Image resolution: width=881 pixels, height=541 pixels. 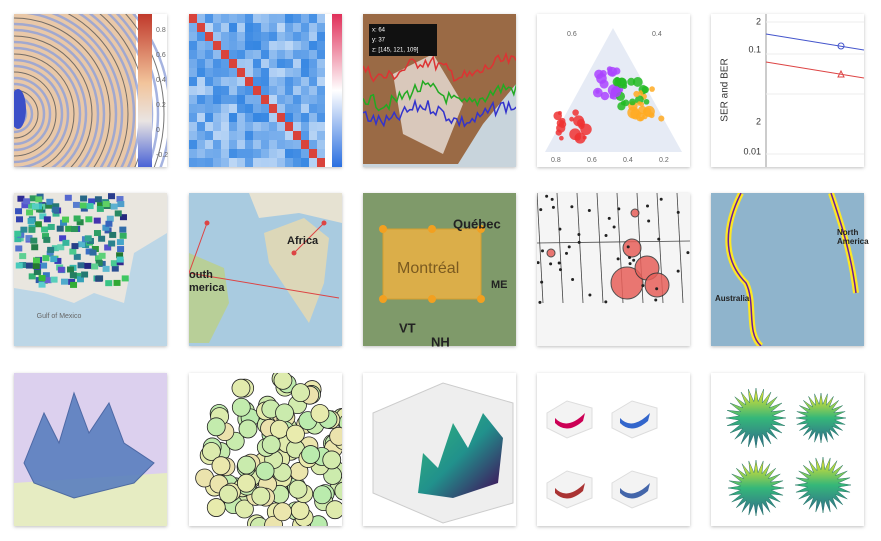 I want to click on thumbnail: x: 64 y: 37 z: [145, 121, 109], so click(x=441, y=90).